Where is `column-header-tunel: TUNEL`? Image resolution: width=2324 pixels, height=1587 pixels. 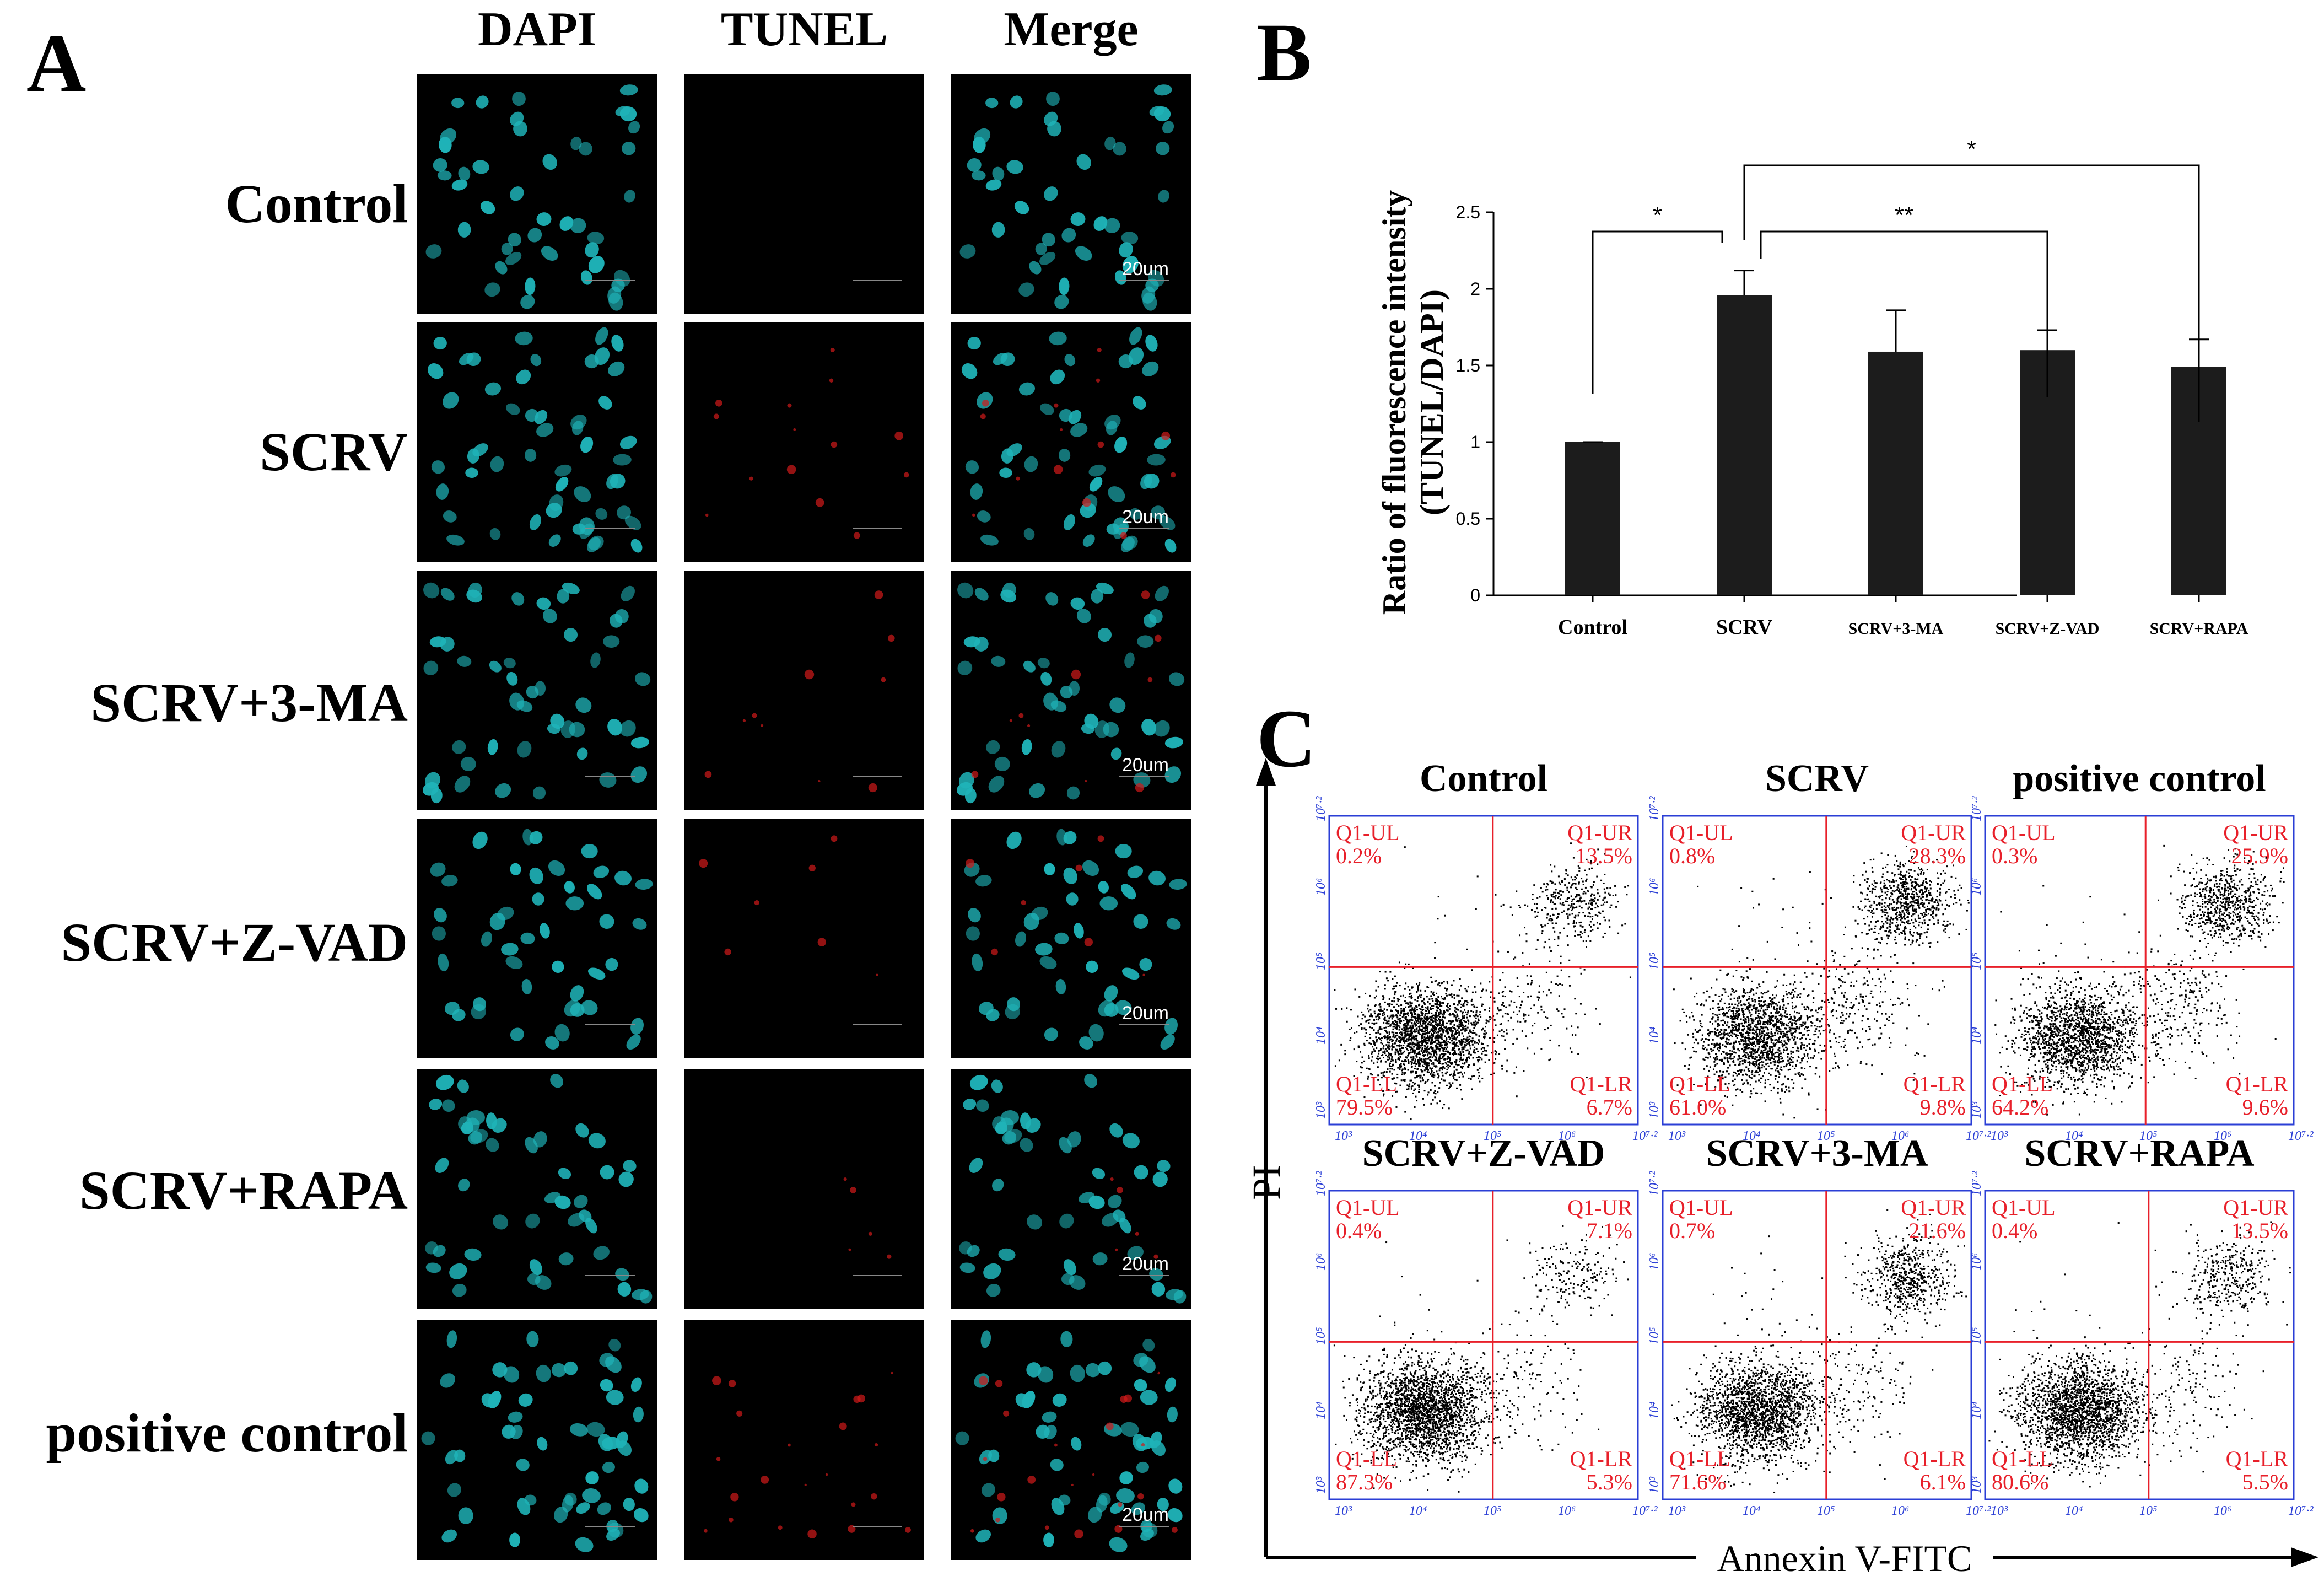 column-header-tunel: TUNEL is located at coordinates (804, 29).